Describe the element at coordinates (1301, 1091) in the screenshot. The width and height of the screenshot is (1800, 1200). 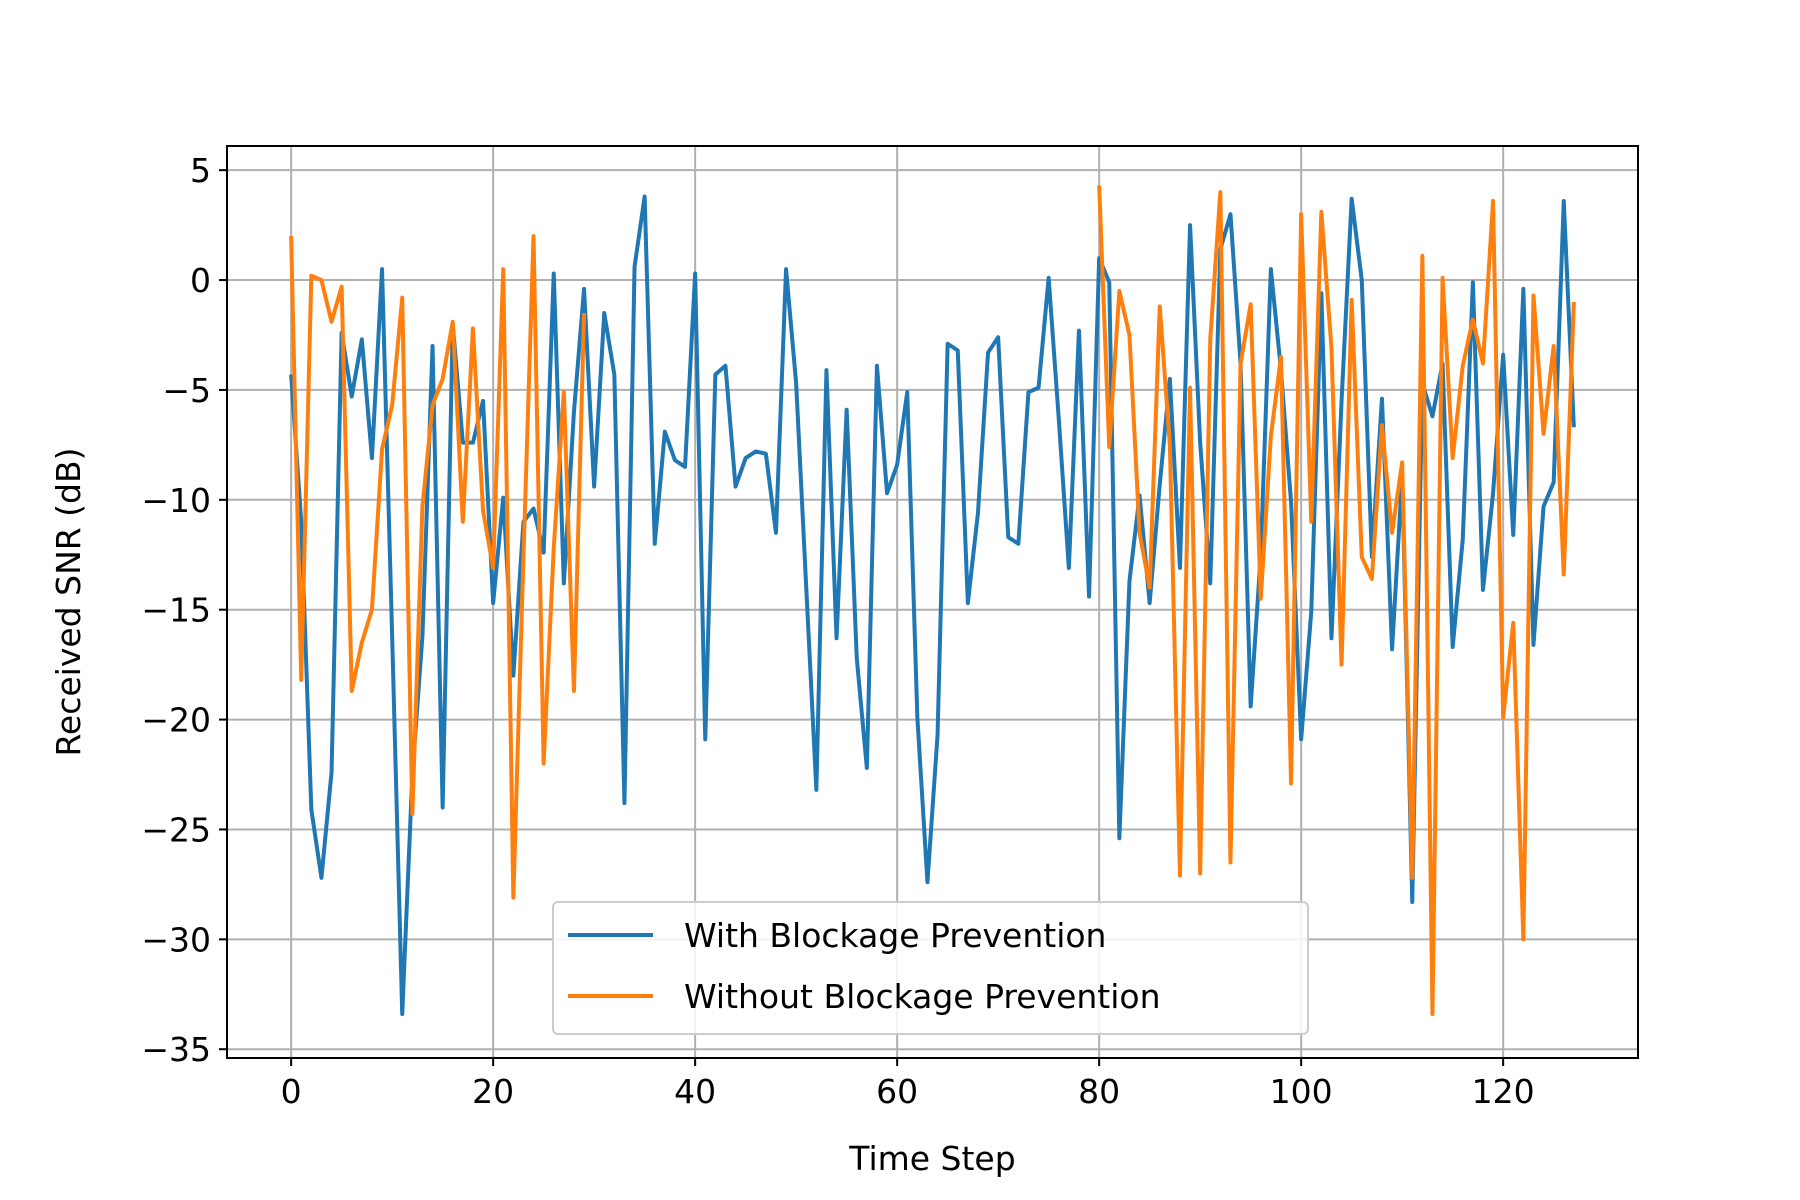
I see `x-tick-label: 100` at that location.